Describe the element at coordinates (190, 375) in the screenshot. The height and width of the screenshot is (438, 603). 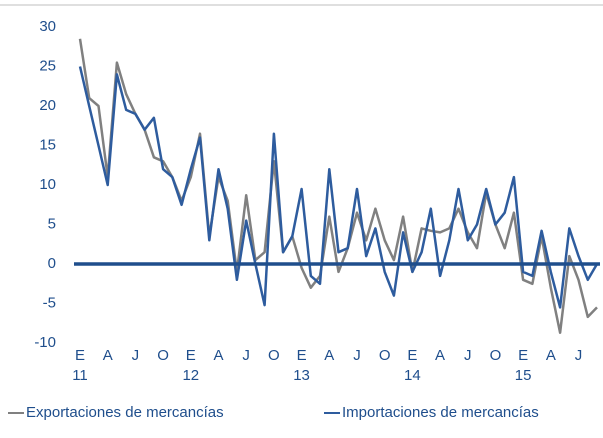
I see `x-year-label: 12` at that location.